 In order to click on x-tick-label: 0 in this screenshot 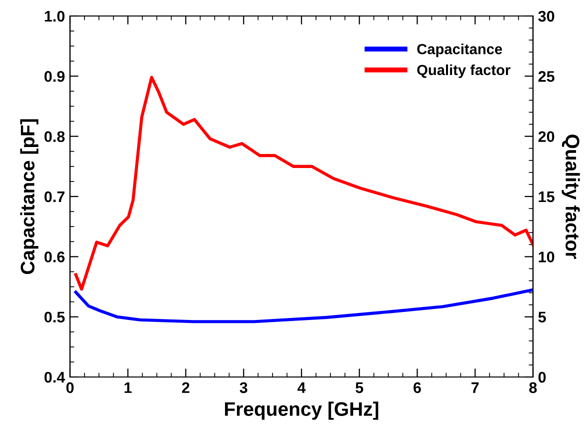, I will do `click(70, 388)`.